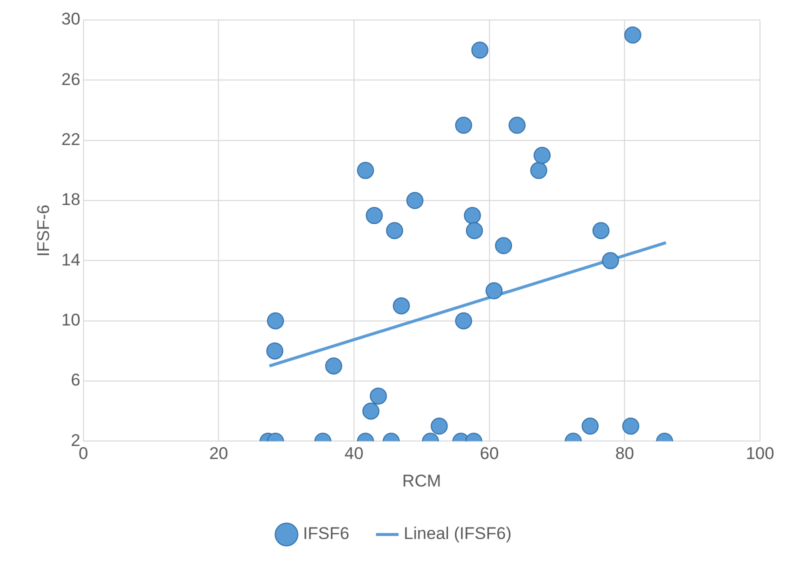  I want to click on y-tick-label: 6, so click(75, 380).